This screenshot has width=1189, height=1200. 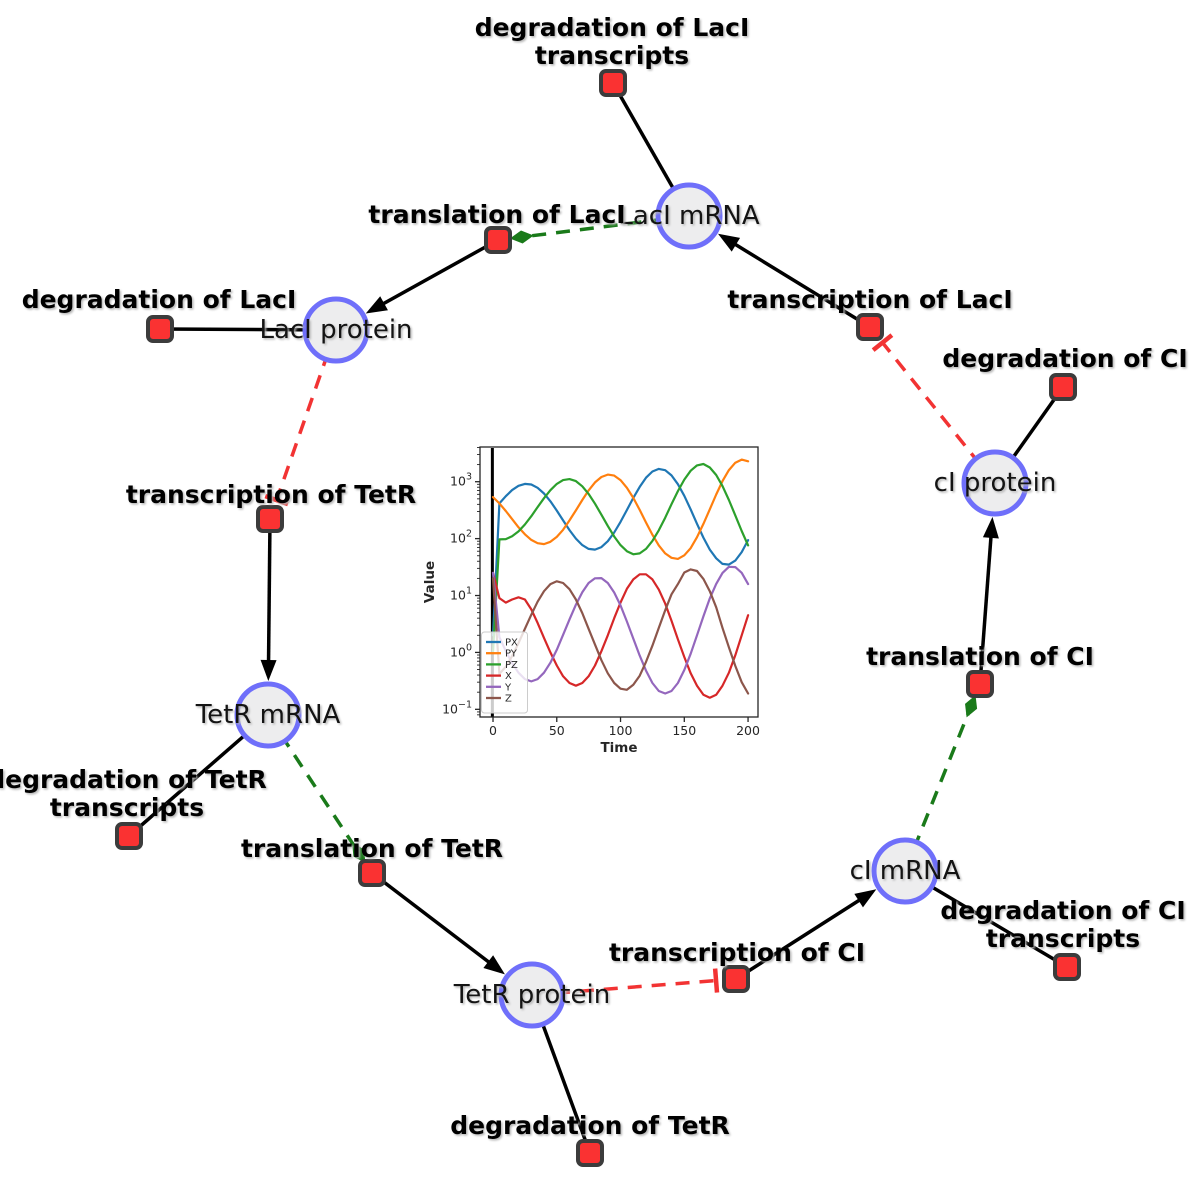 I want to click on edge-transl-ci-ci-protein, so click(x=986, y=603).